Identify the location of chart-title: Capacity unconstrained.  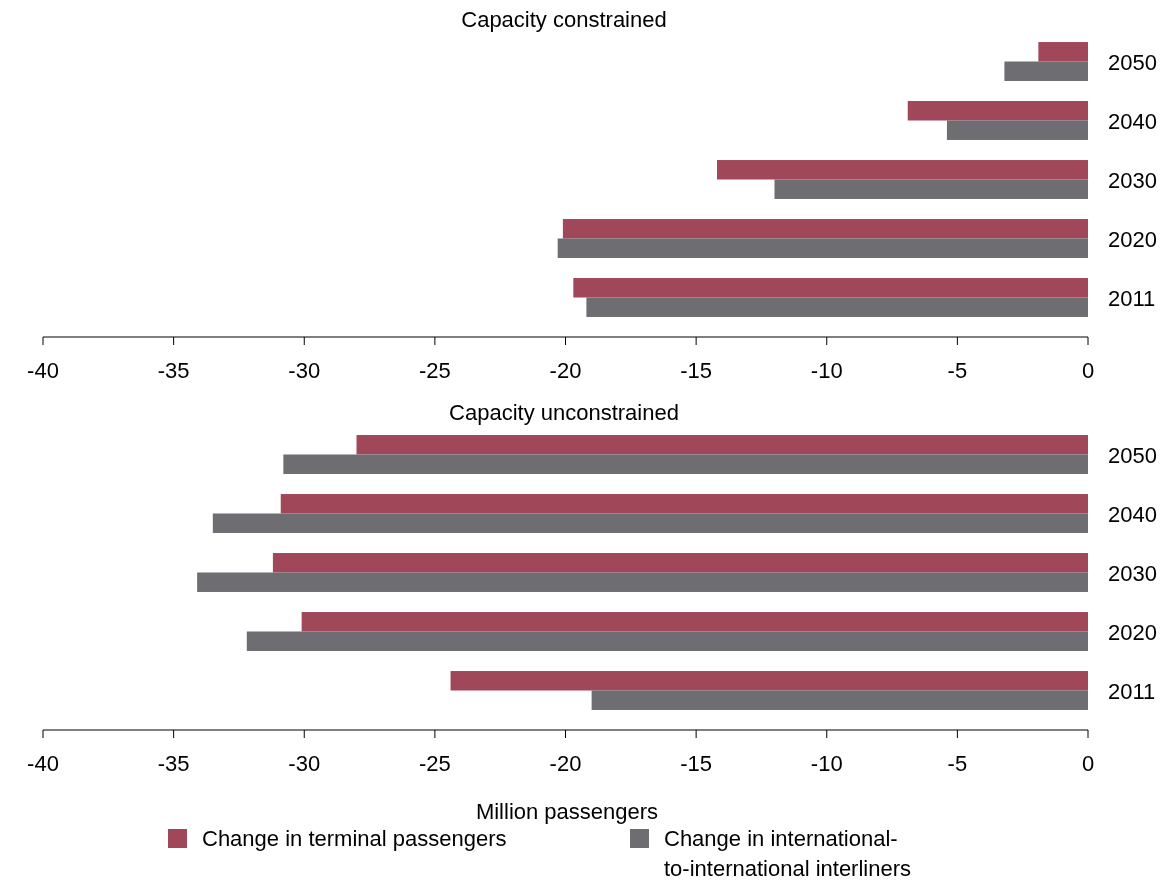
(564, 412).